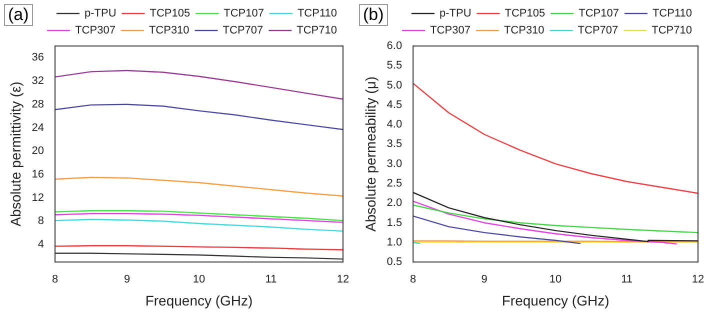 This screenshot has height=314, width=711. I want to click on y-tick-label: 6.0, so click(394, 46).